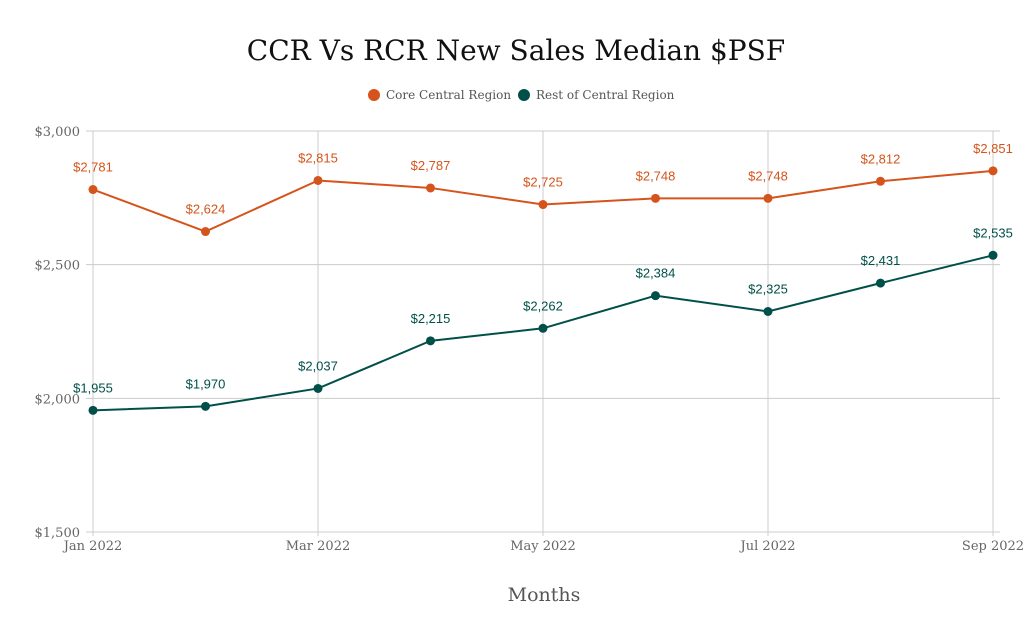 This screenshot has height=638, width=1032. Describe the element at coordinates (58, 333) in the screenshot. I see `y-axis: $1,500 $2,000 $2,500 $3,000` at that location.